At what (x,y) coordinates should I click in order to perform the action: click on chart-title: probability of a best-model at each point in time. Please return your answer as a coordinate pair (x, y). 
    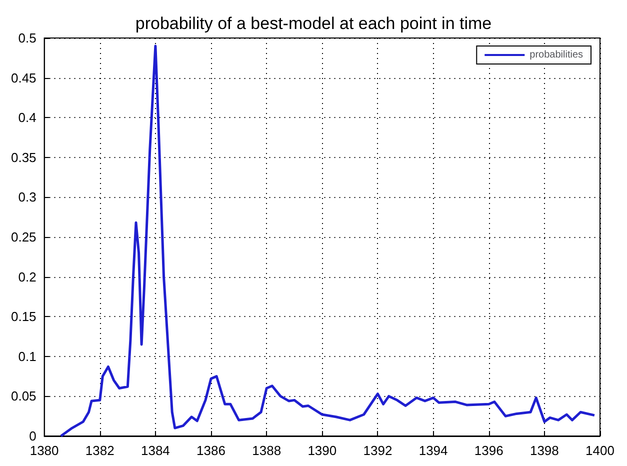
    Looking at the image, I should click on (313, 23).